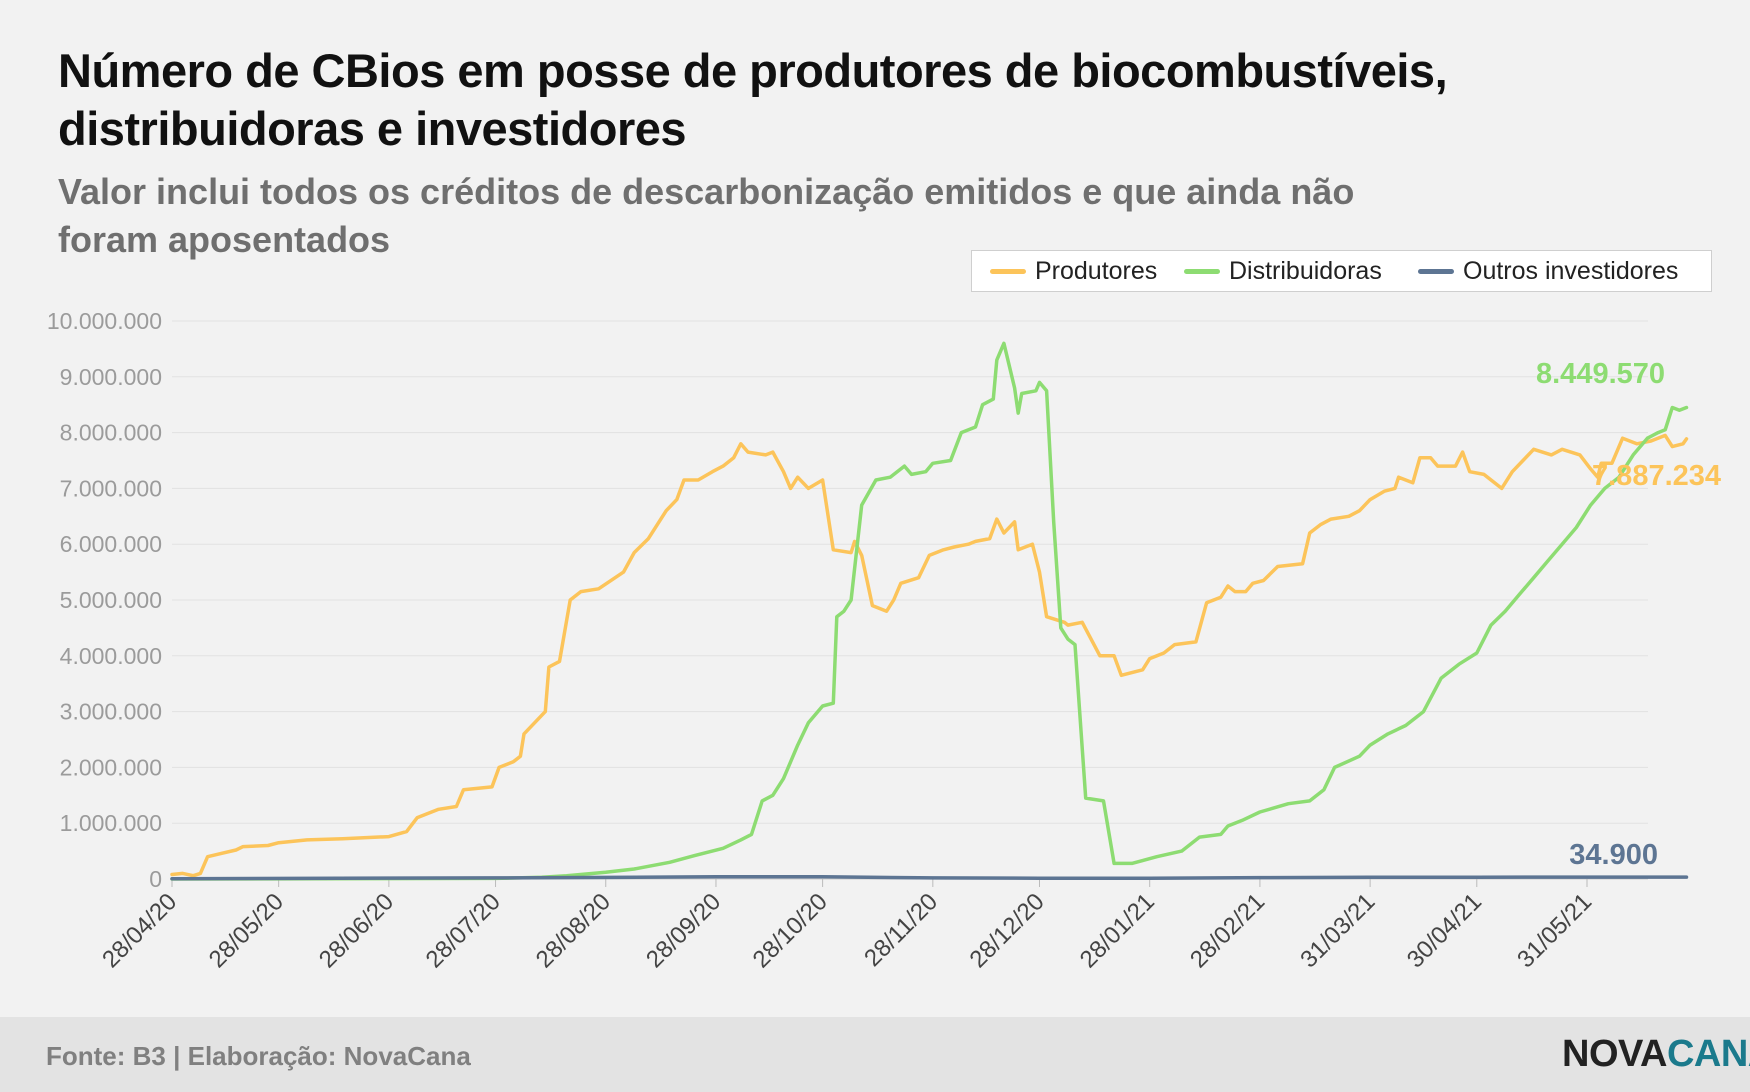  What do you see at coordinates (1337, 930) in the screenshot?
I see `x-tick-label: 31/03/21` at bounding box center [1337, 930].